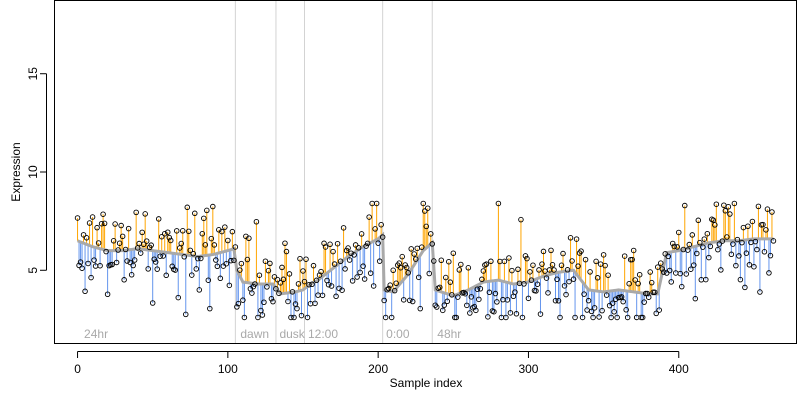 This screenshot has width=800, height=400. What do you see at coordinates (323, 334) in the screenshot?
I see `annotation-label-3: 12:00` at bounding box center [323, 334].